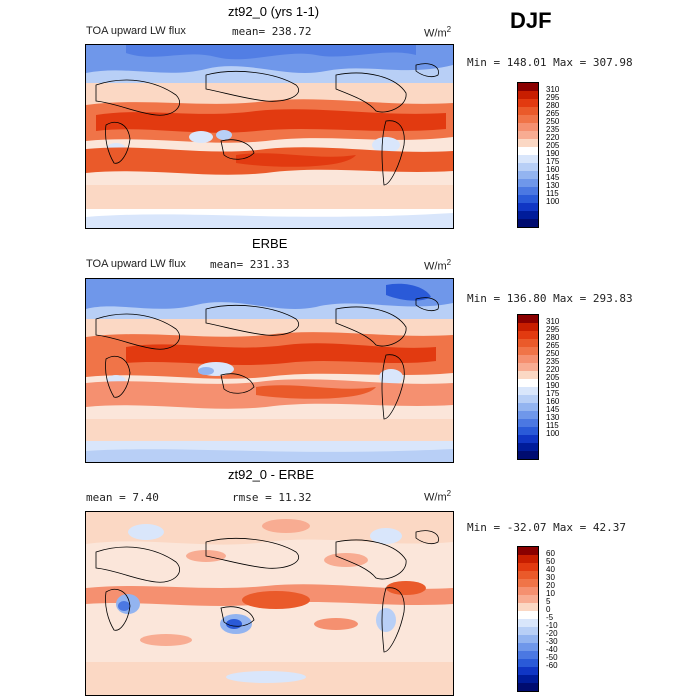 The image size is (700, 700). I want to click on colorbar-tick: 50, so click(550, 561).